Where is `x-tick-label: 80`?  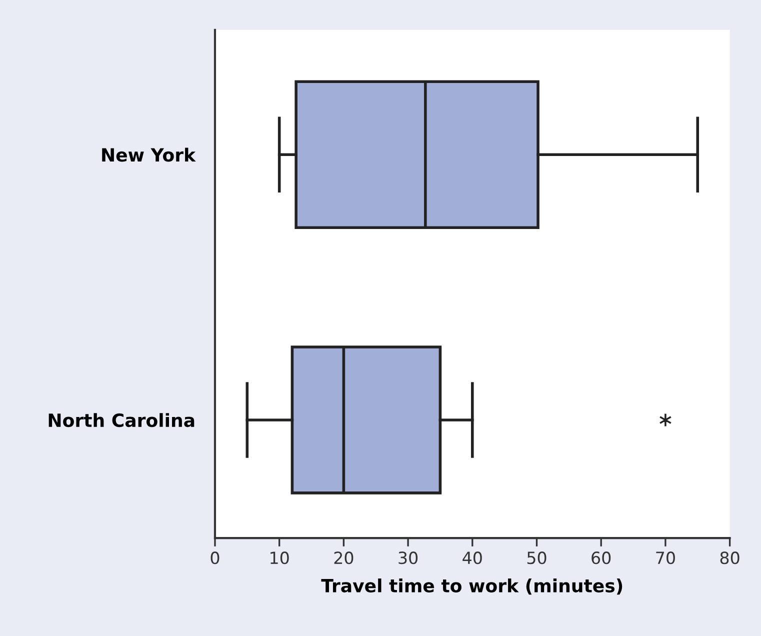
x-tick-label: 80 is located at coordinates (730, 558).